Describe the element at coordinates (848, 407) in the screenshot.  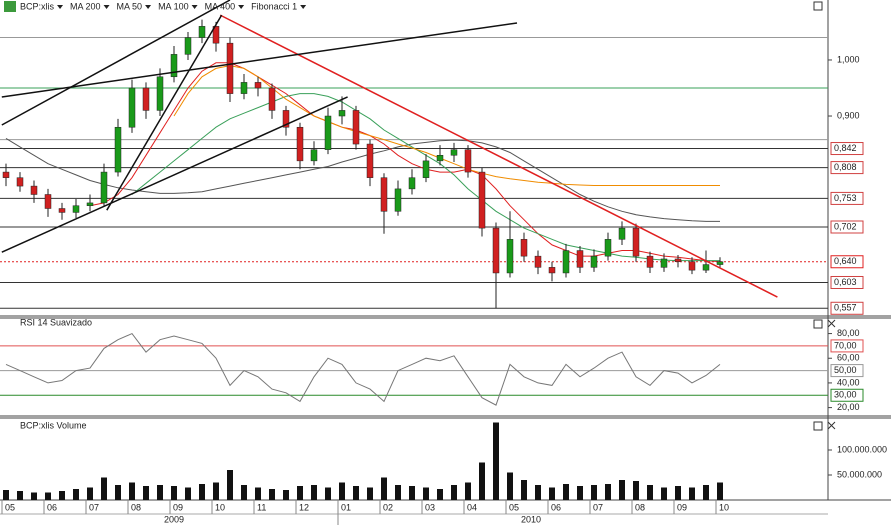
I see `y-tick-label: 20,00` at that location.